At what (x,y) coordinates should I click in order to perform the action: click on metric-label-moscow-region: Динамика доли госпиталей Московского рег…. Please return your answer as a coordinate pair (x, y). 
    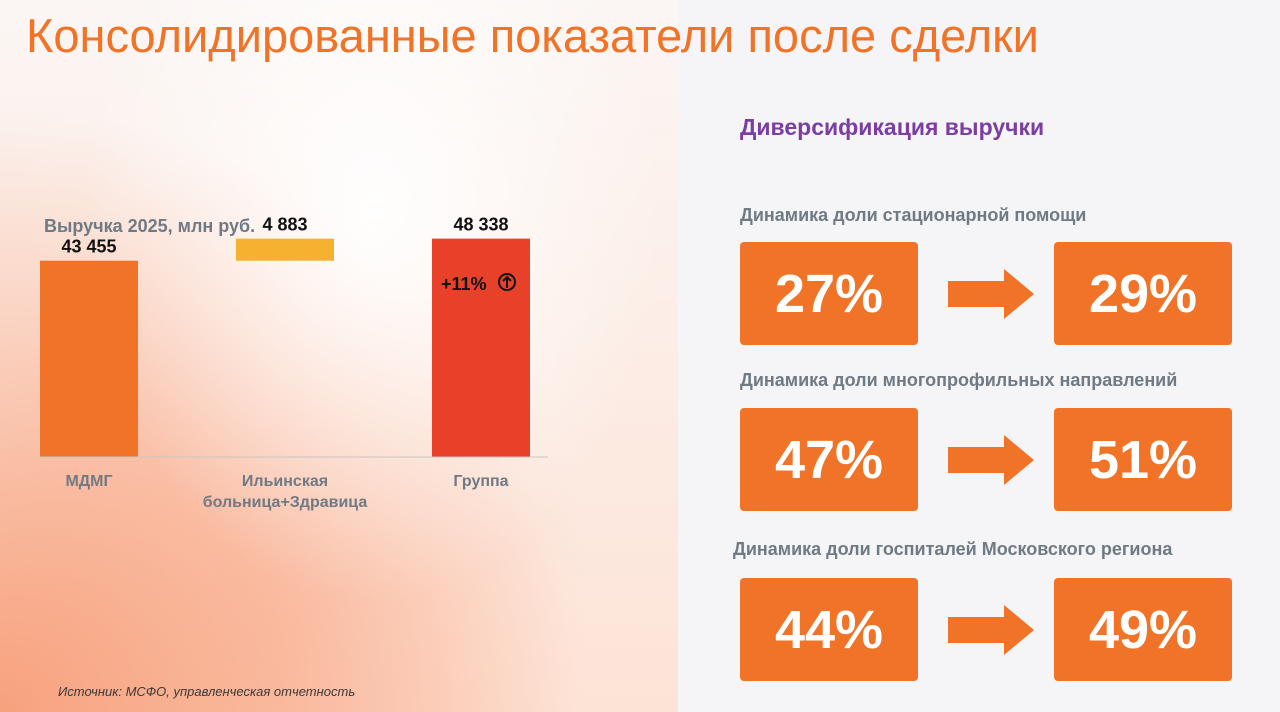
    Looking at the image, I should click on (953, 549).